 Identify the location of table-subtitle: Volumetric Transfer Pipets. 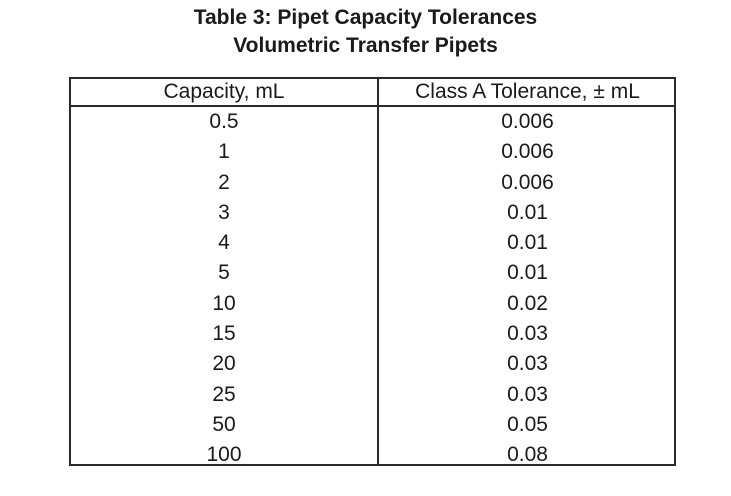
(365, 45).